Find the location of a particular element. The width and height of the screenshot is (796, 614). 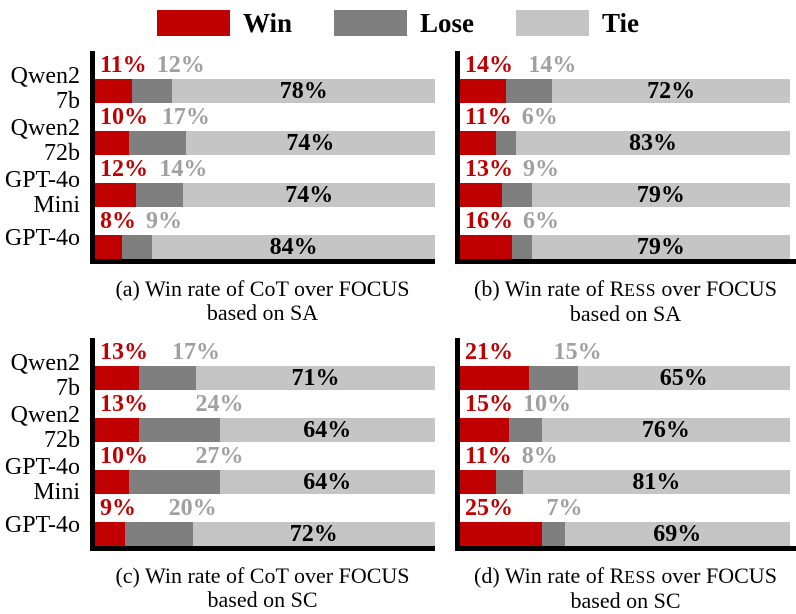

bar-value-labels: 9% 20% is located at coordinates (265, 508).